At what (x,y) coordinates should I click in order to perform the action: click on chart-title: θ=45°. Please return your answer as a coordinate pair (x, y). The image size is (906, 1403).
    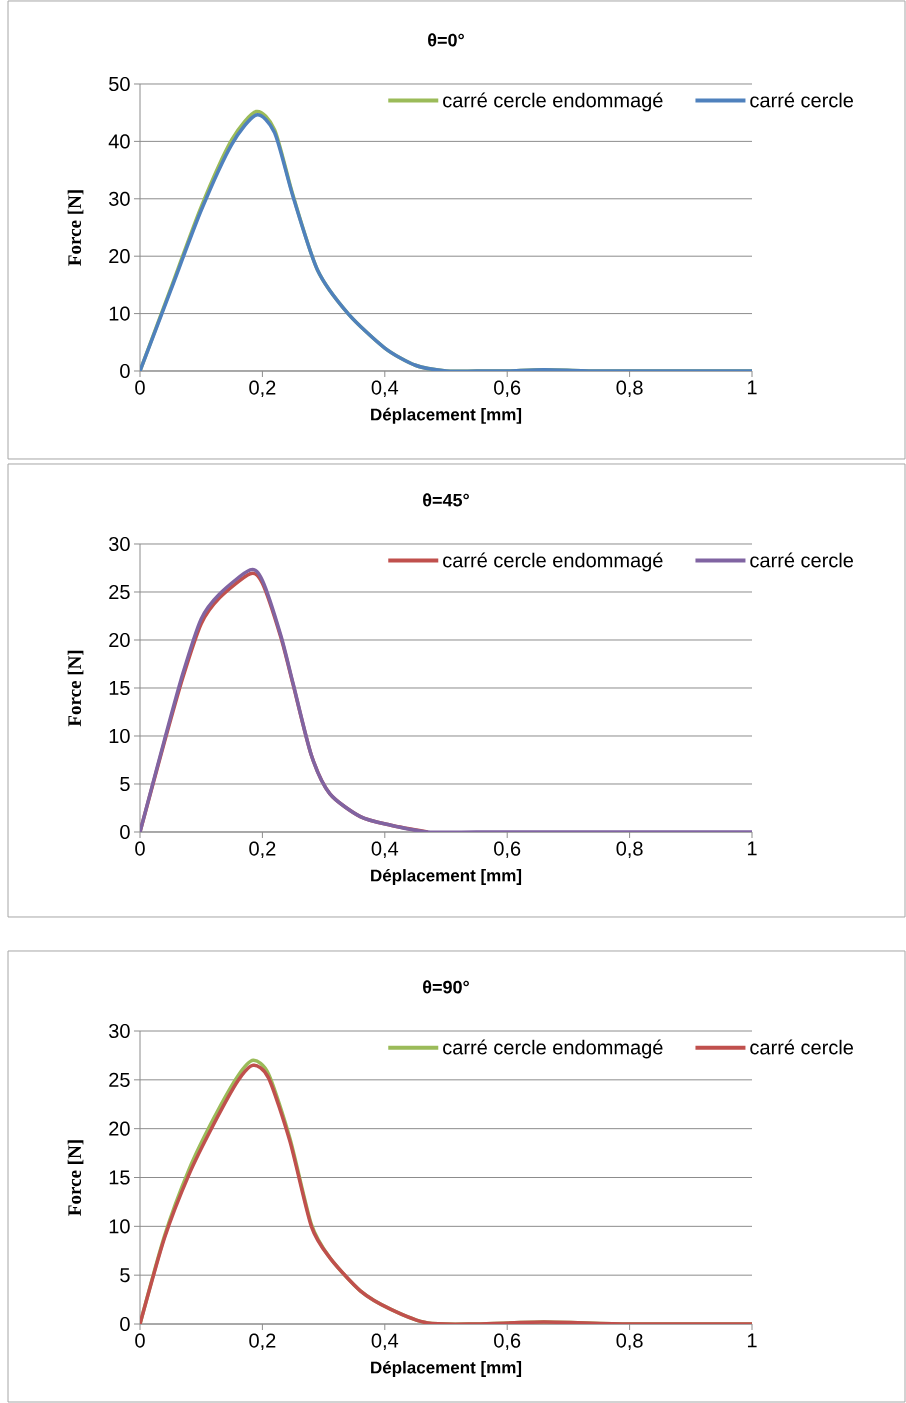
    Looking at the image, I should click on (446, 500).